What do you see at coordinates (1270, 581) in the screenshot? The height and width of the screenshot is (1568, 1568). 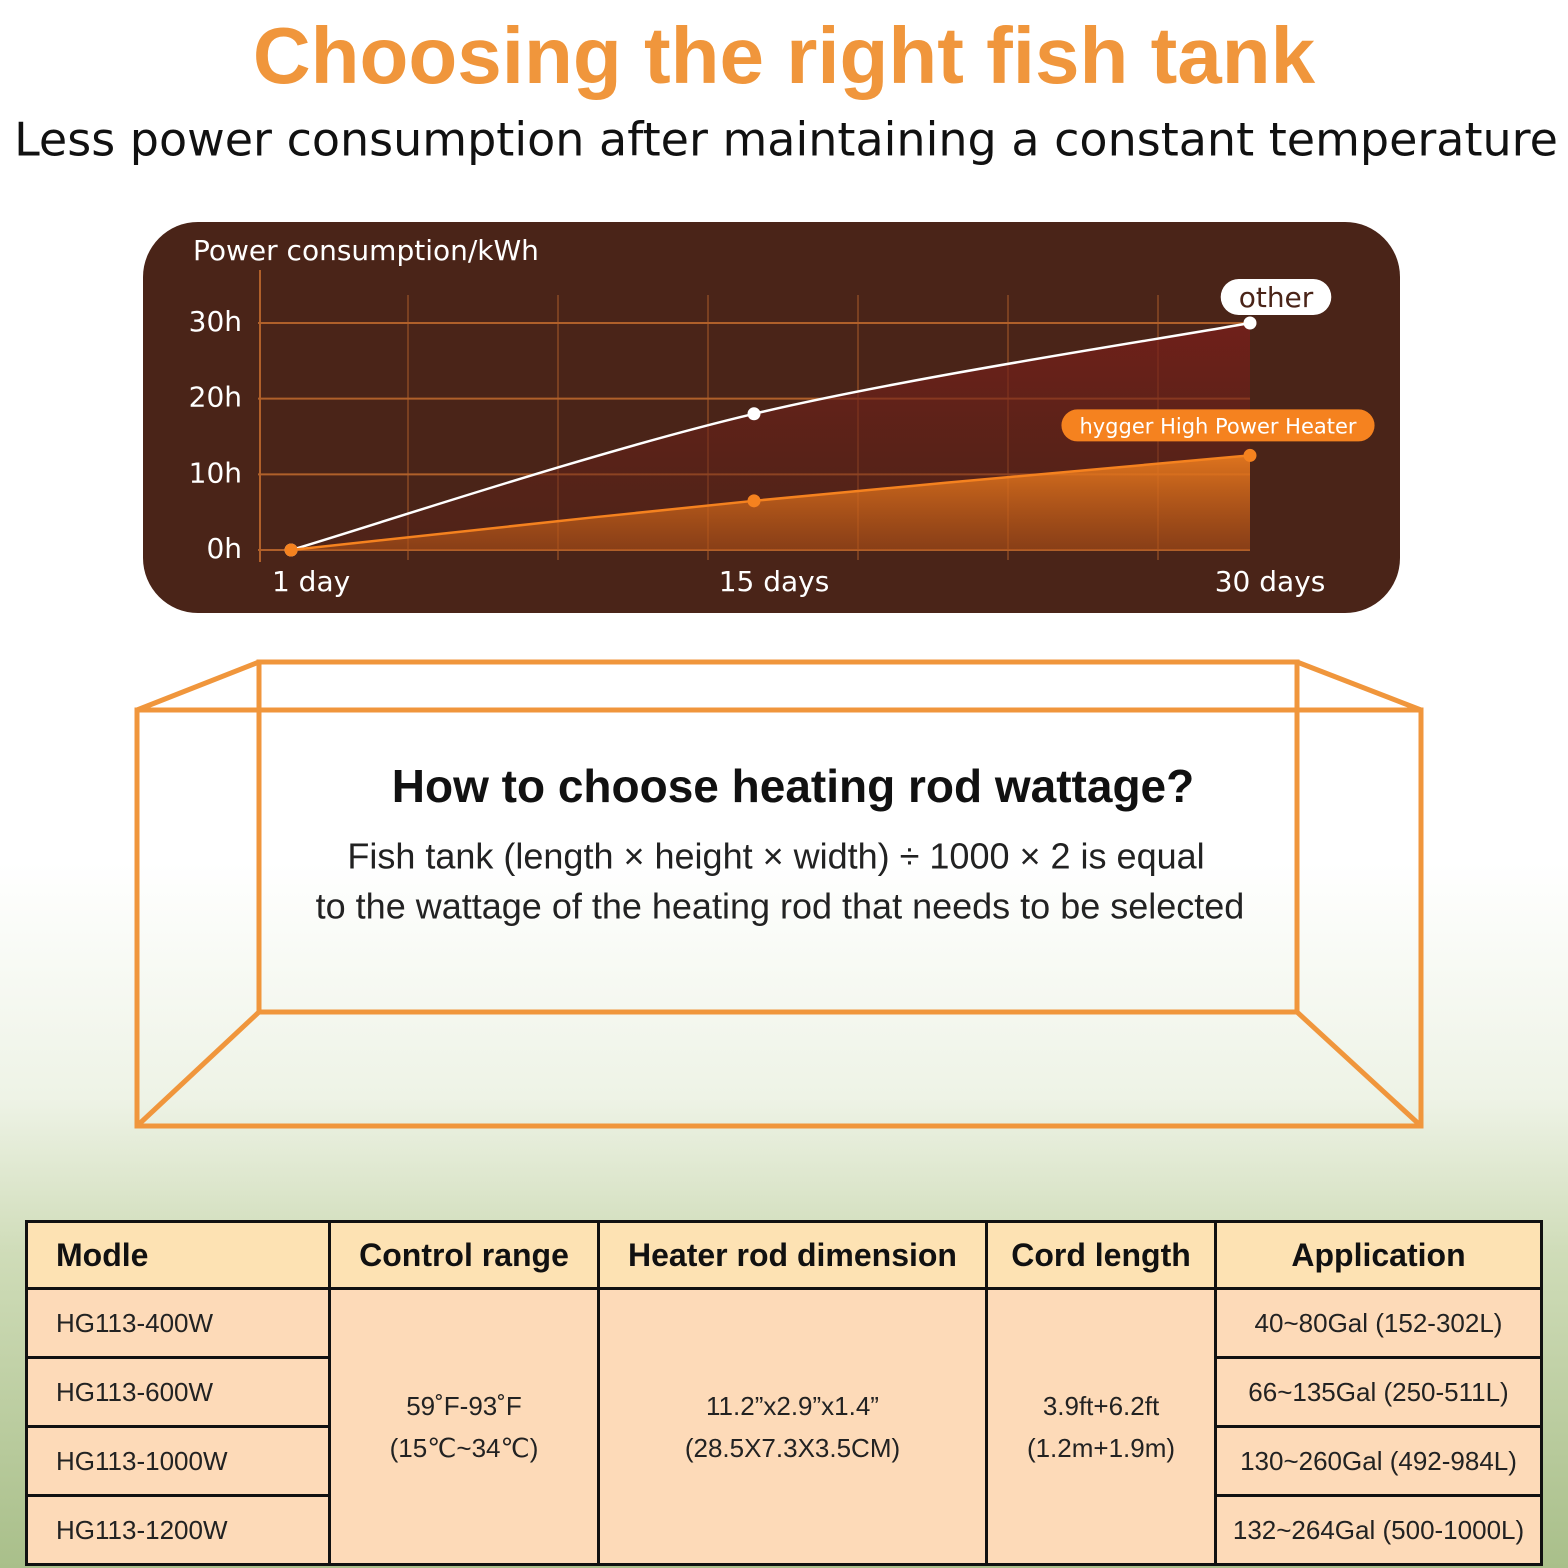 I see `x-tick-label: 30 days` at bounding box center [1270, 581].